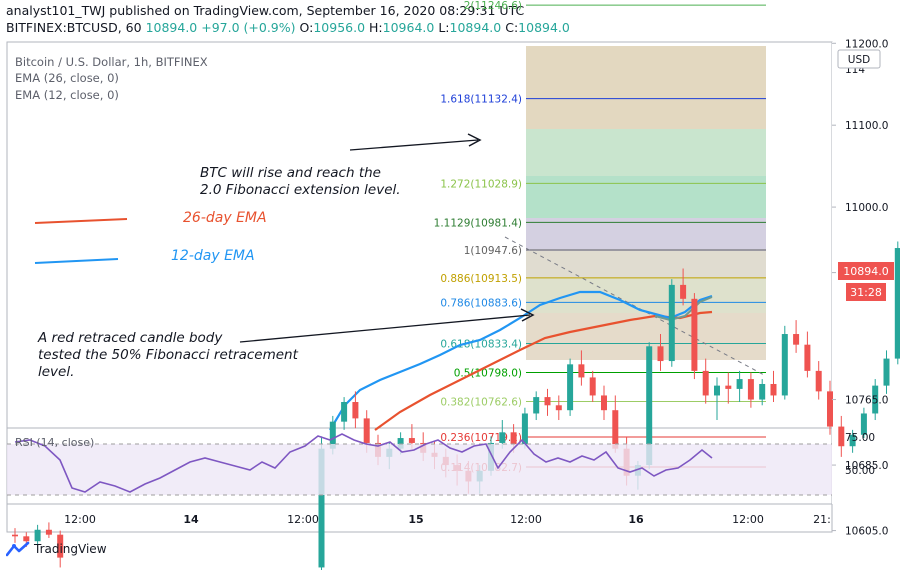 The width and height of the screenshot is (900, 570). I want to click on fib-level-label: 1.618(11132.4), so click(481, 100).